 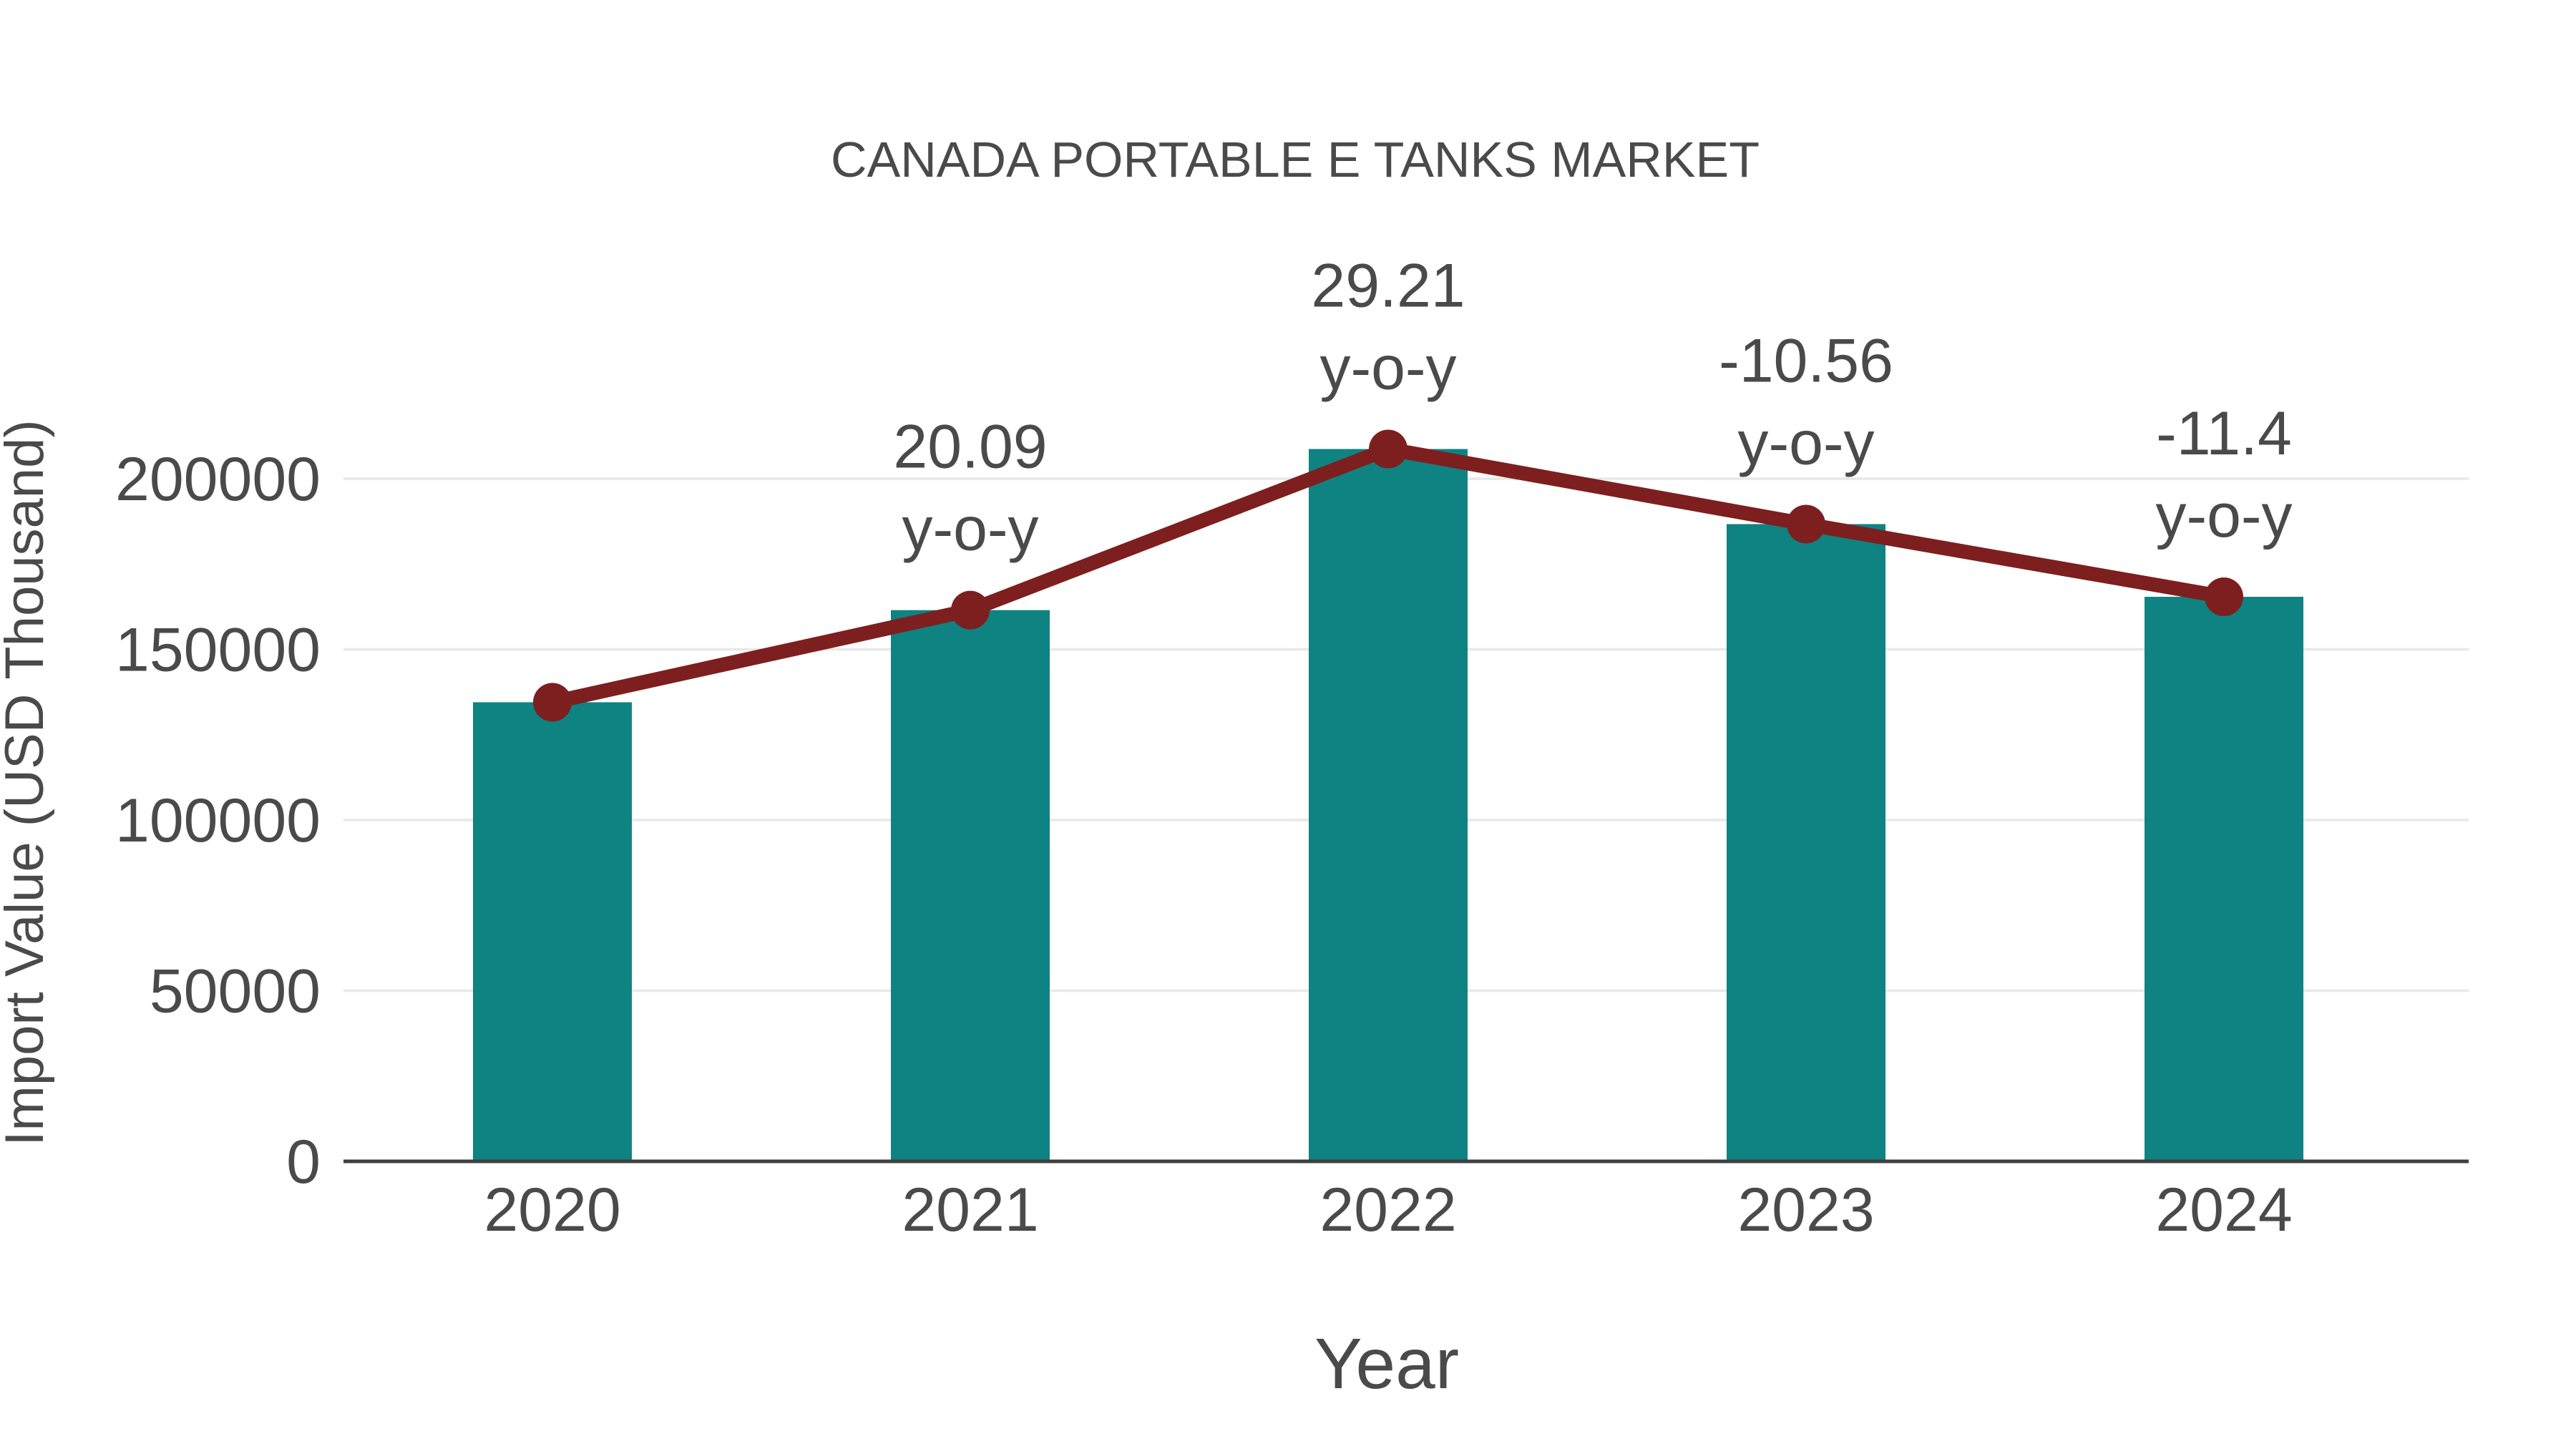 I want to click on marker-2023, so click(x=1806, y=524).